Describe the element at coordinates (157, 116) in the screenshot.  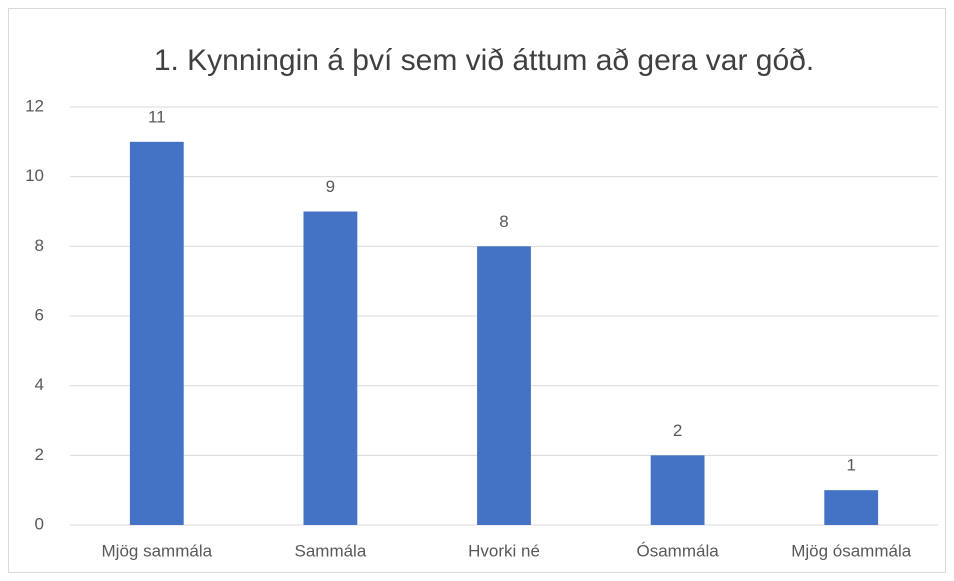
I see `data-label: 11` at that location.